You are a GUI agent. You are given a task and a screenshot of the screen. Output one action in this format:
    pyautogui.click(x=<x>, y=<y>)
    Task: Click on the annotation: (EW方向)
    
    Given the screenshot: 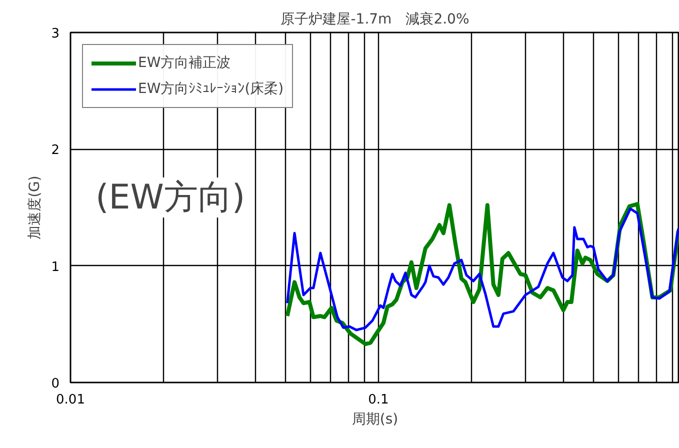 What is the action you would take?
    pyautogui.click(x=171, y=198)
    